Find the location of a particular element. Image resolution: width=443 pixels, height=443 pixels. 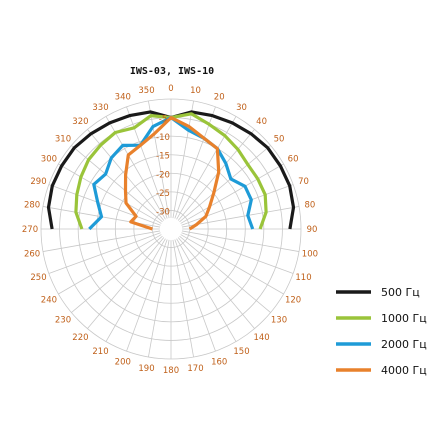

angle-tick-label: 200 is located at coordinates (123, 363).